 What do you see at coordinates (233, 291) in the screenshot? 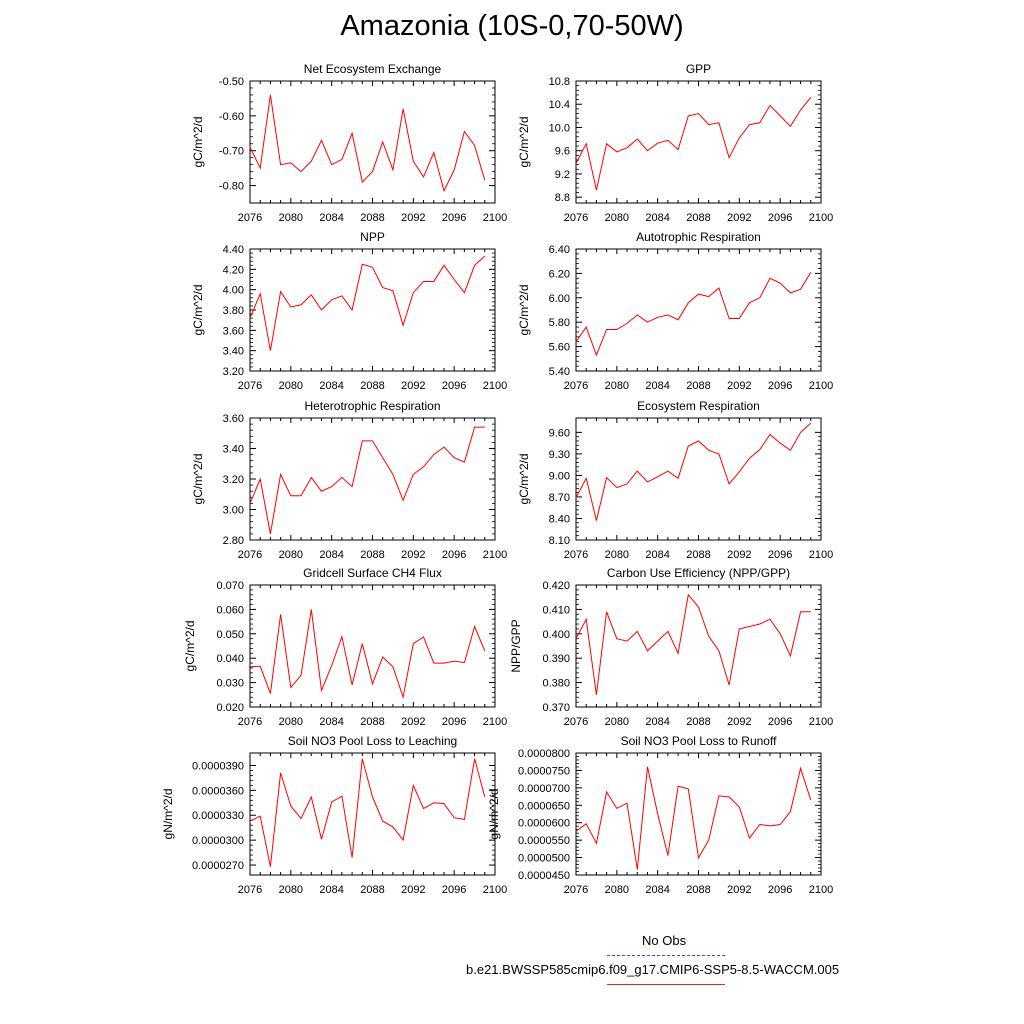
I see `y-tick-label: 4.00` at bounding box center [233, 291].